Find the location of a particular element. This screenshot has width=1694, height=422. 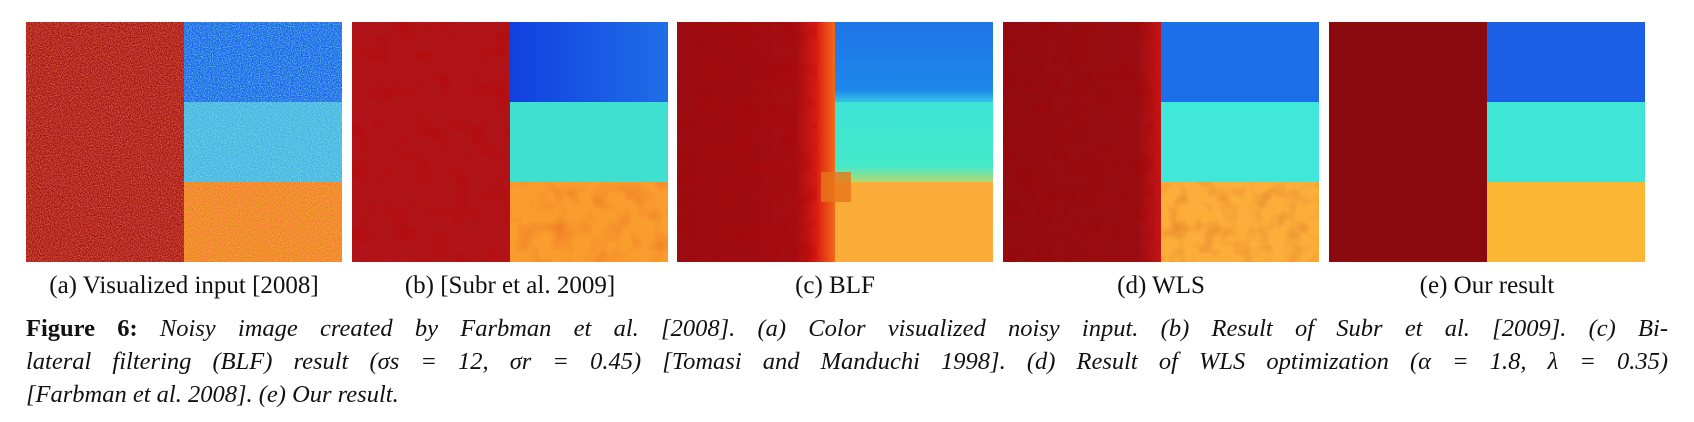

panel-e-image is located at coordinates (1487, 142).